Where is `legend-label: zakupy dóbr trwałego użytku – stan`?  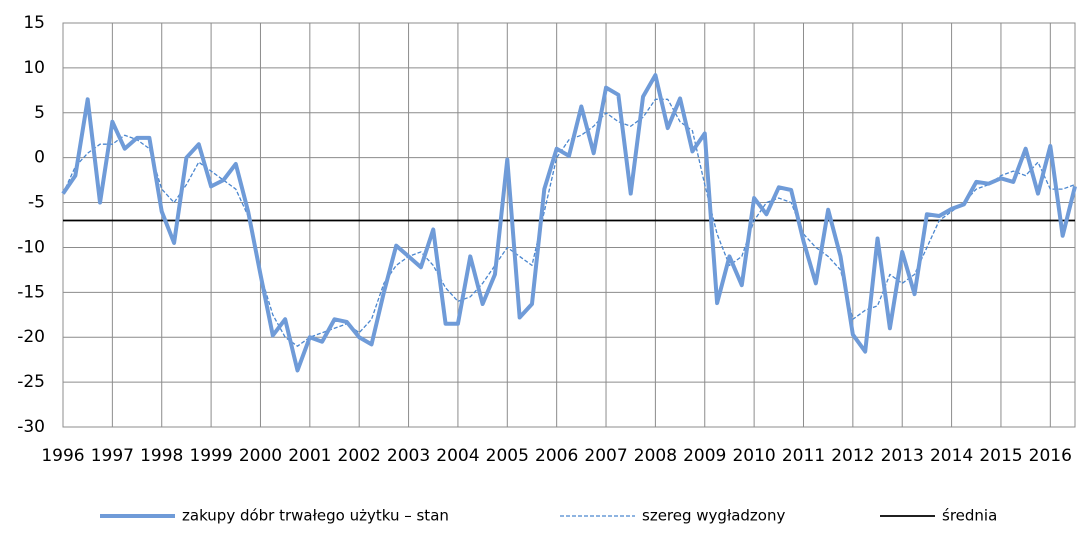 legend-label: zakupy dóbr trwałego użytku – stan is located at coordinates (315, 516).